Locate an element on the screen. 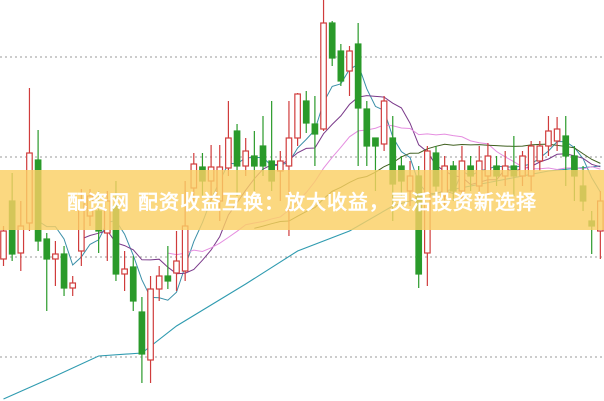 Image resolution: width=604 pixels, height=401 pixels. overlay-banner: 配资网 配资收益互换：放大收益，灵活投资新选择 is located at coordinates (302, 200).